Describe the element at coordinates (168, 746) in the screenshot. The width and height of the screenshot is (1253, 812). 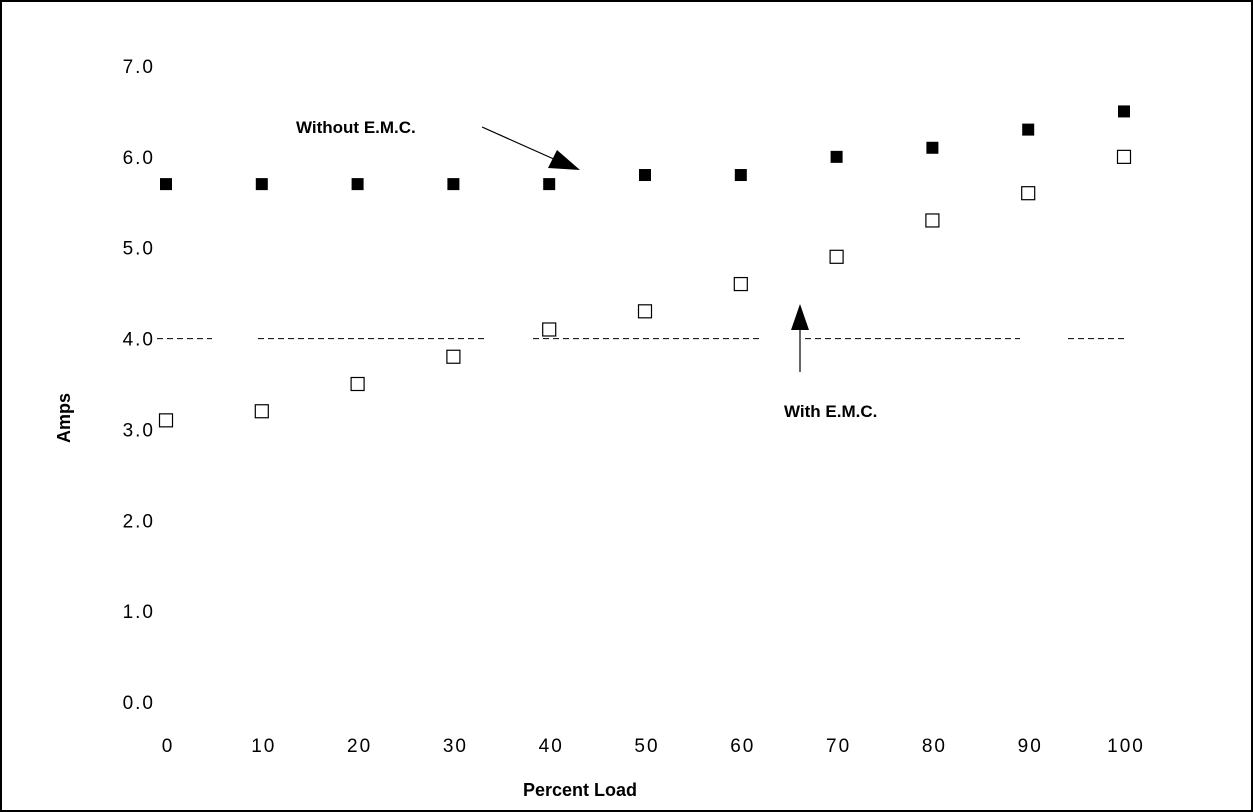
I see `x-tick-label: 0` at that location.